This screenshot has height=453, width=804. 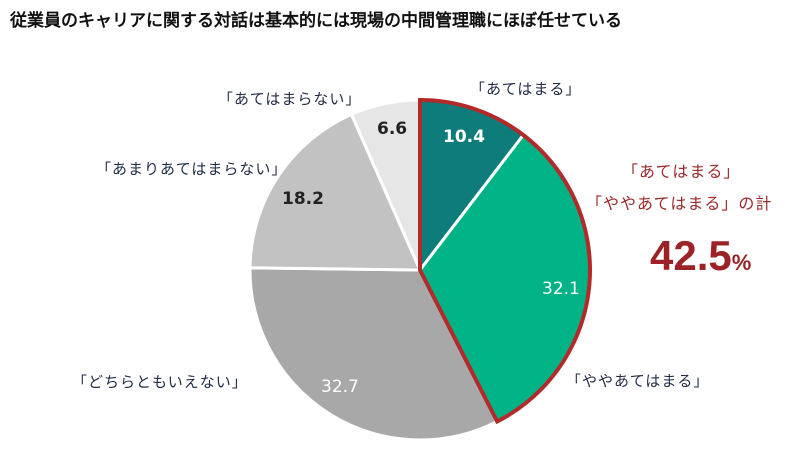 I want to click on annotation-line-2: 「ややあてはまる」の計, so click(x=679, y=203).